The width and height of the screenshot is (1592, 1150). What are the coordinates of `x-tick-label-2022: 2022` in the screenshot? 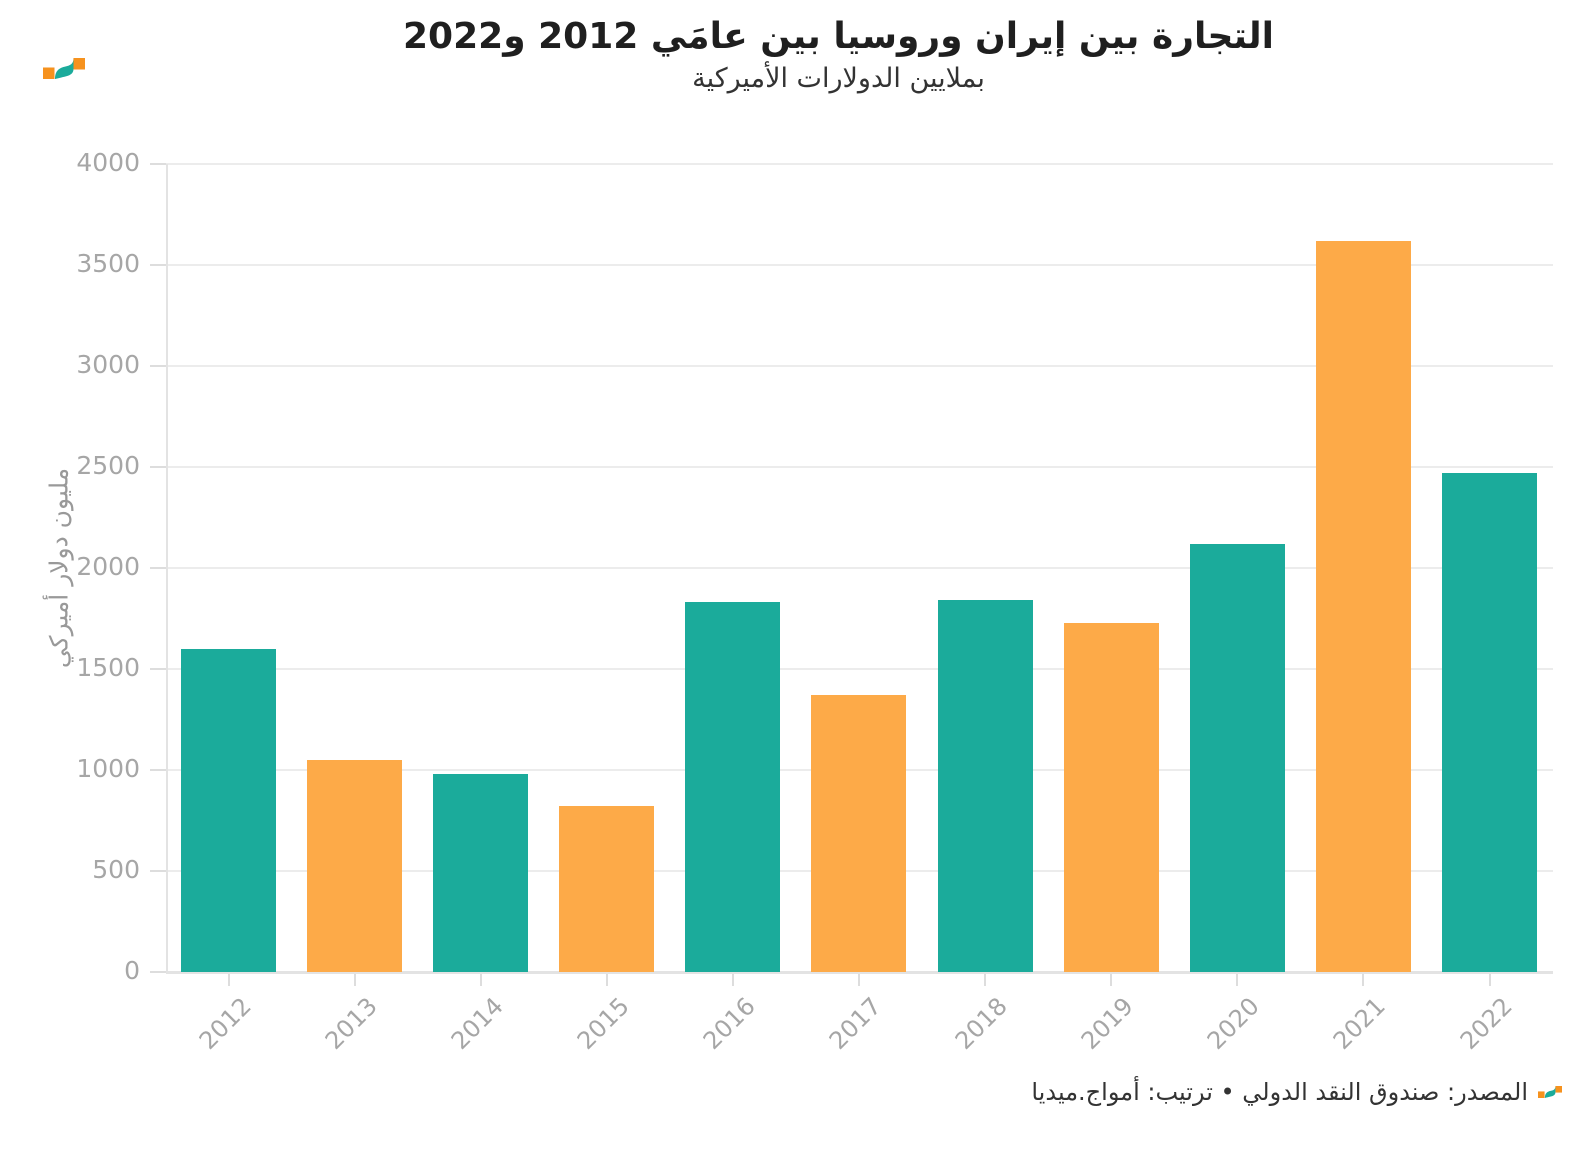 It's located at (1486, 1023).